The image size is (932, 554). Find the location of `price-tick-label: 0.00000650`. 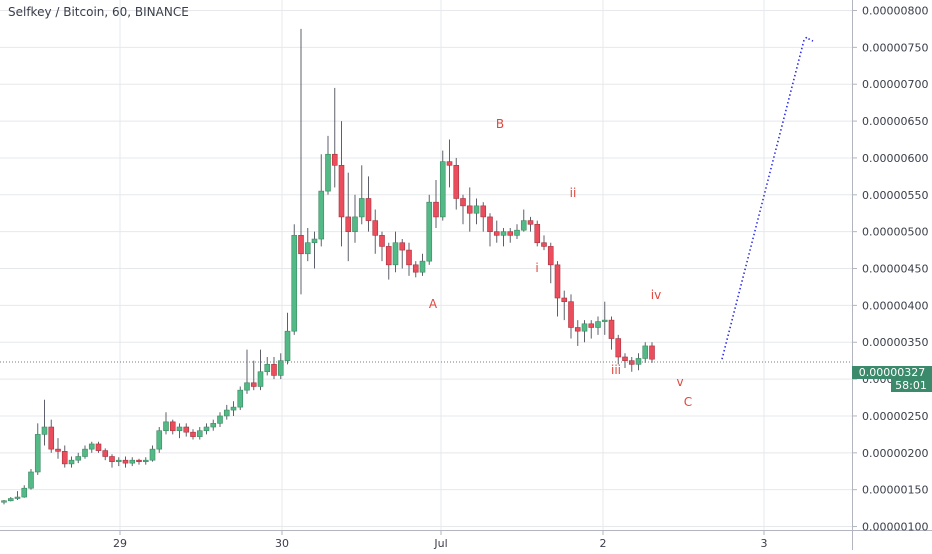

price-tick-label: 0.00000650 is located at coordinates (895, 121).